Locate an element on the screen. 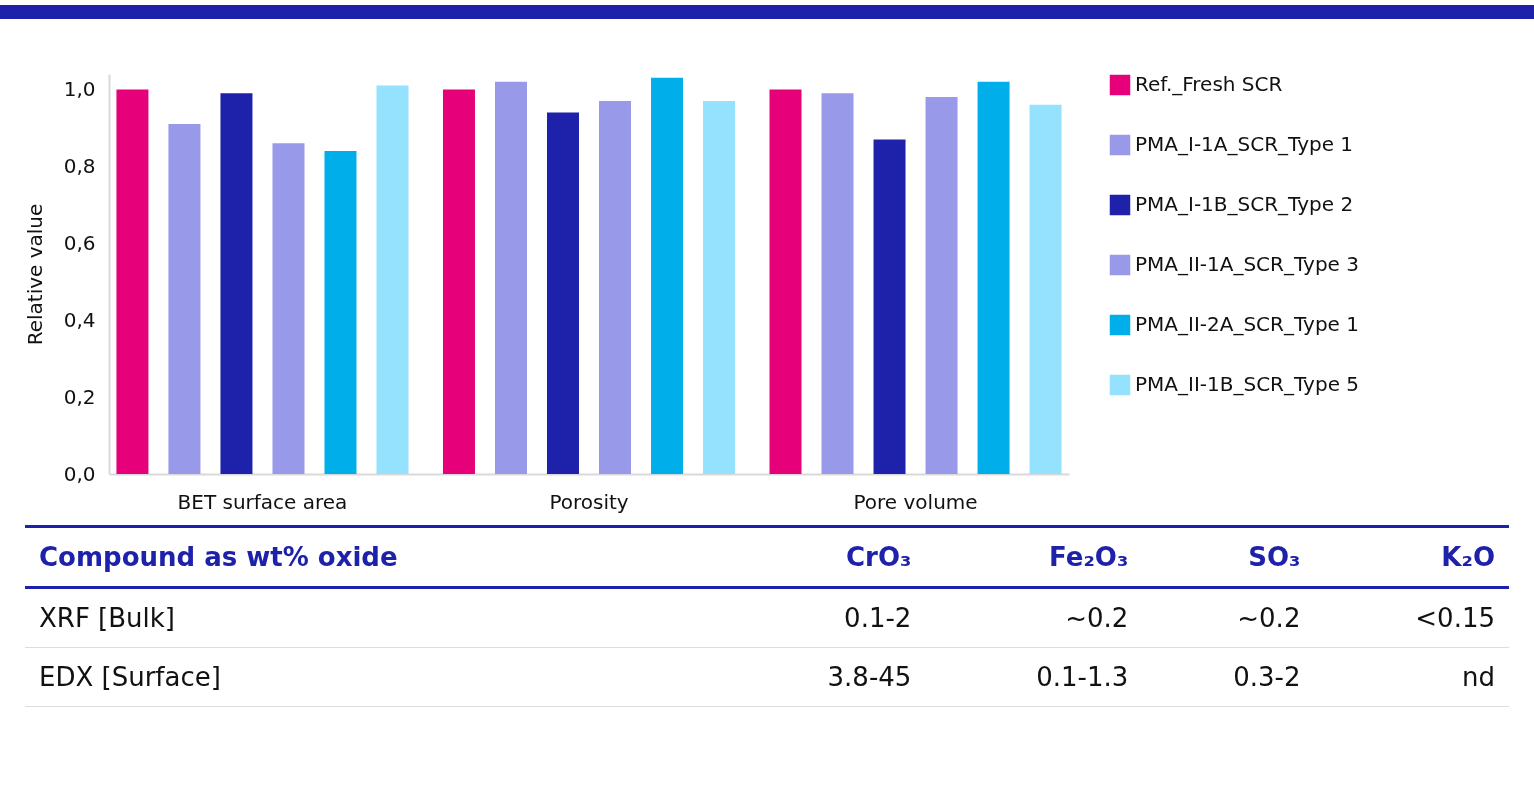  y-tick-label: 0,4 is located at coordinates (79, 319).